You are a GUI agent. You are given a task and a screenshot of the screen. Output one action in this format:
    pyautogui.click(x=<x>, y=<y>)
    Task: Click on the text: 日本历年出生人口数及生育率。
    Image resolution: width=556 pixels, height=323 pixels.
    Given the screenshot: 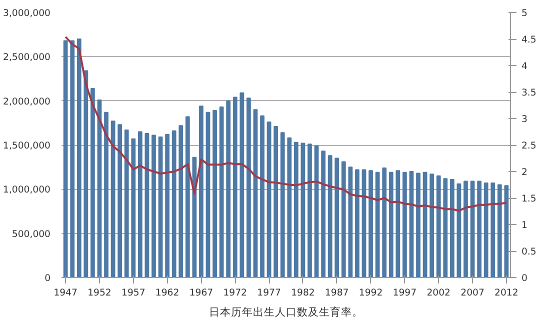 What is the action you would take?
    pyautogui.click(x=286, y=312)
    